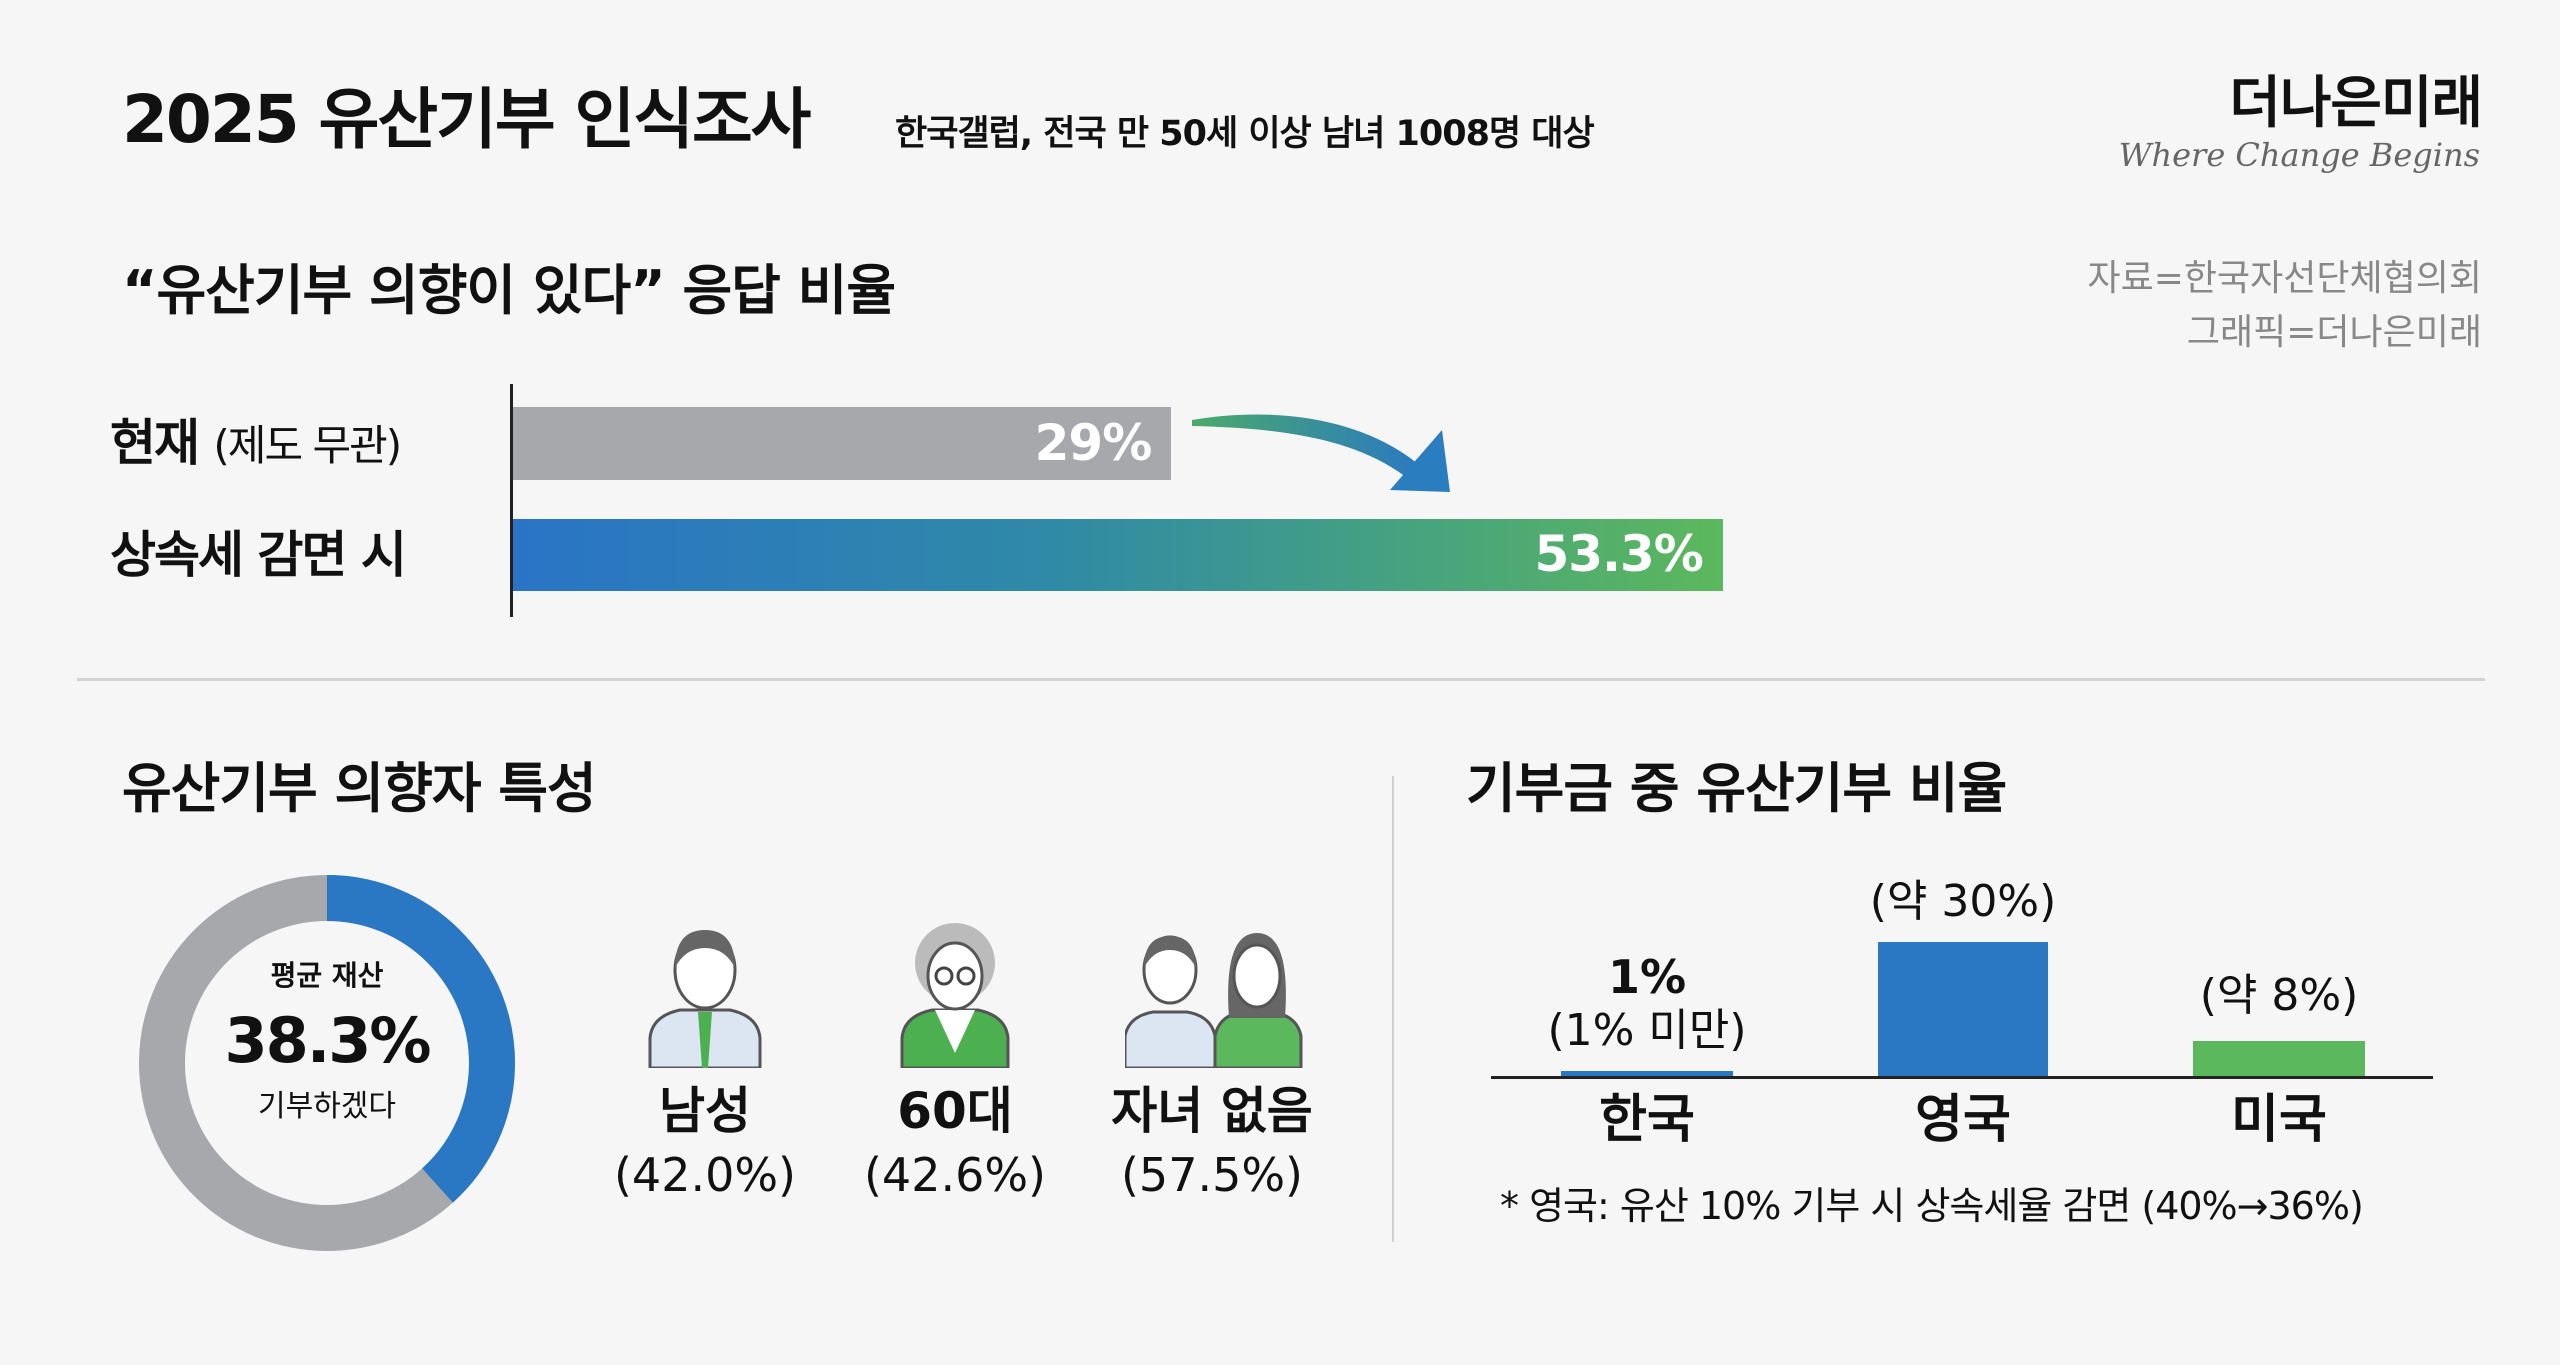 Image resolution: width=2560 pixels, height=1365 pixels. I want to click on logo-tagline: Where Change Begins, so click(2299, 155).